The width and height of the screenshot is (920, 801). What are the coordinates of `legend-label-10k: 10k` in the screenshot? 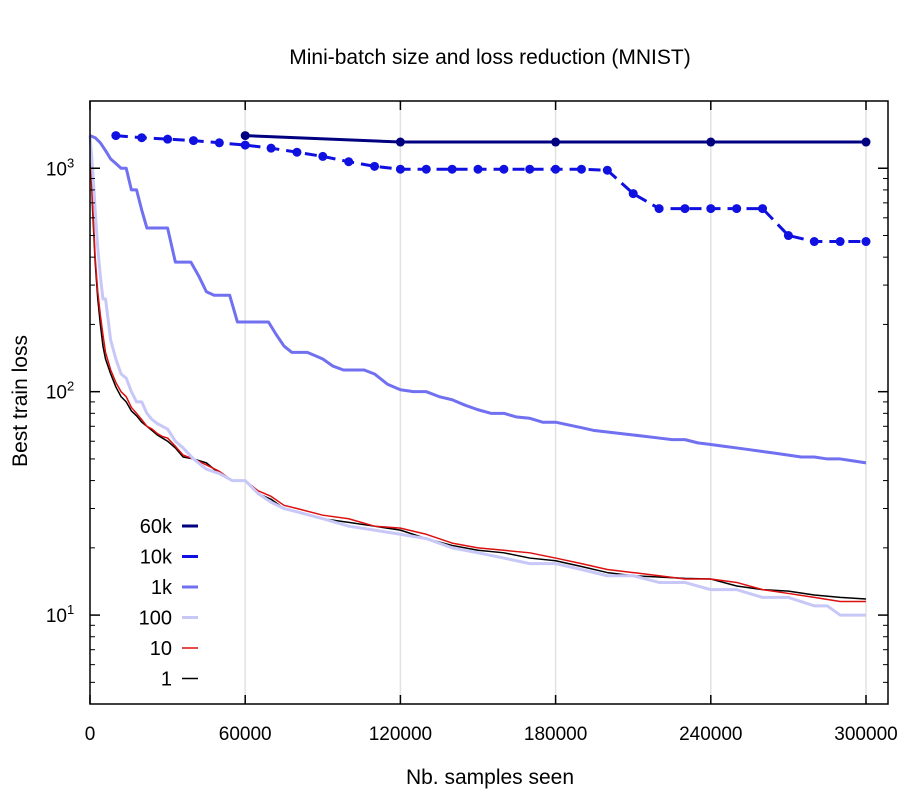 It's located at (156, 558).